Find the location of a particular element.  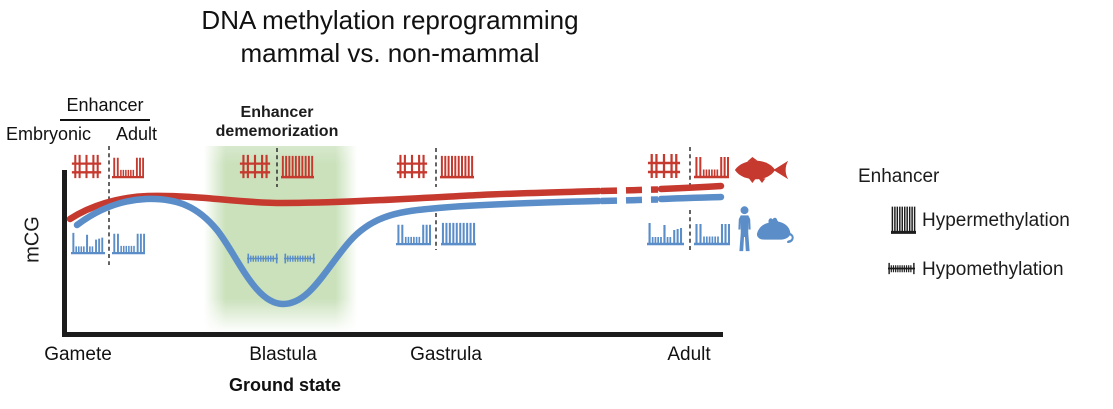

legend-title: Enhancer is located at coordinates (899, 176).